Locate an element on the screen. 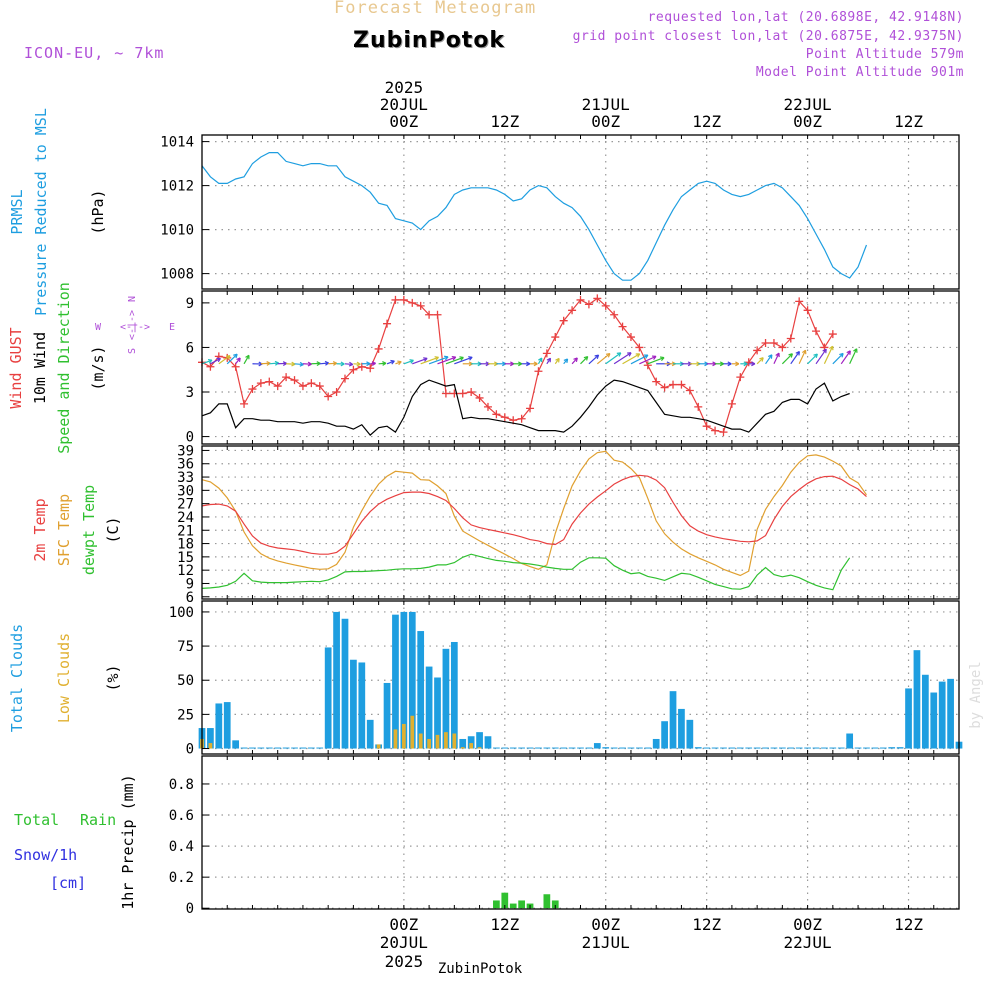 This screenshot has height=1000, width=1000. y-tick-label: 0.8 is located at coordinates (181, 785).